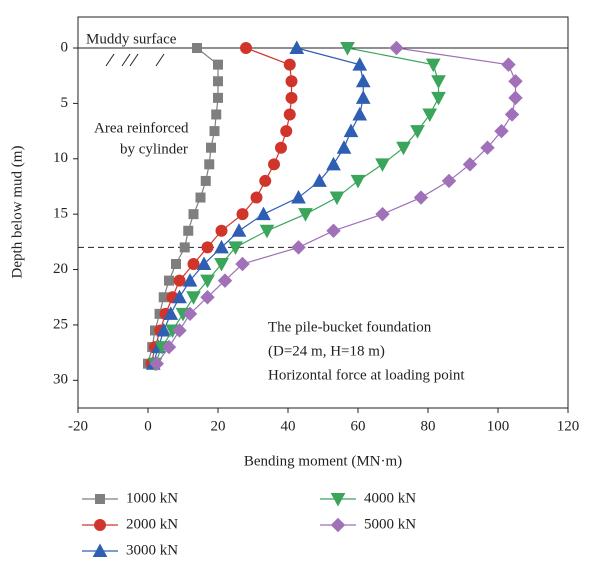  Describe the element at coordinates (152, 524) in the screenshot. I see `legend-label: 2000 kN` at that location.